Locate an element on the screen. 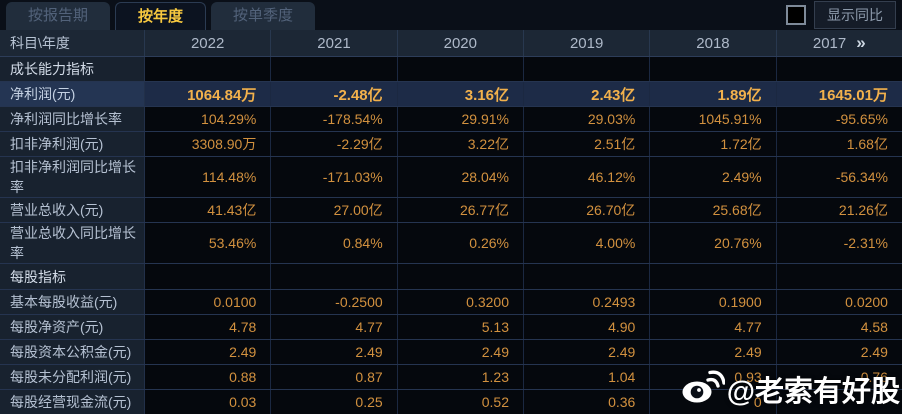  value-cell-2019: 4.90 is located at coordinates (587, 326).